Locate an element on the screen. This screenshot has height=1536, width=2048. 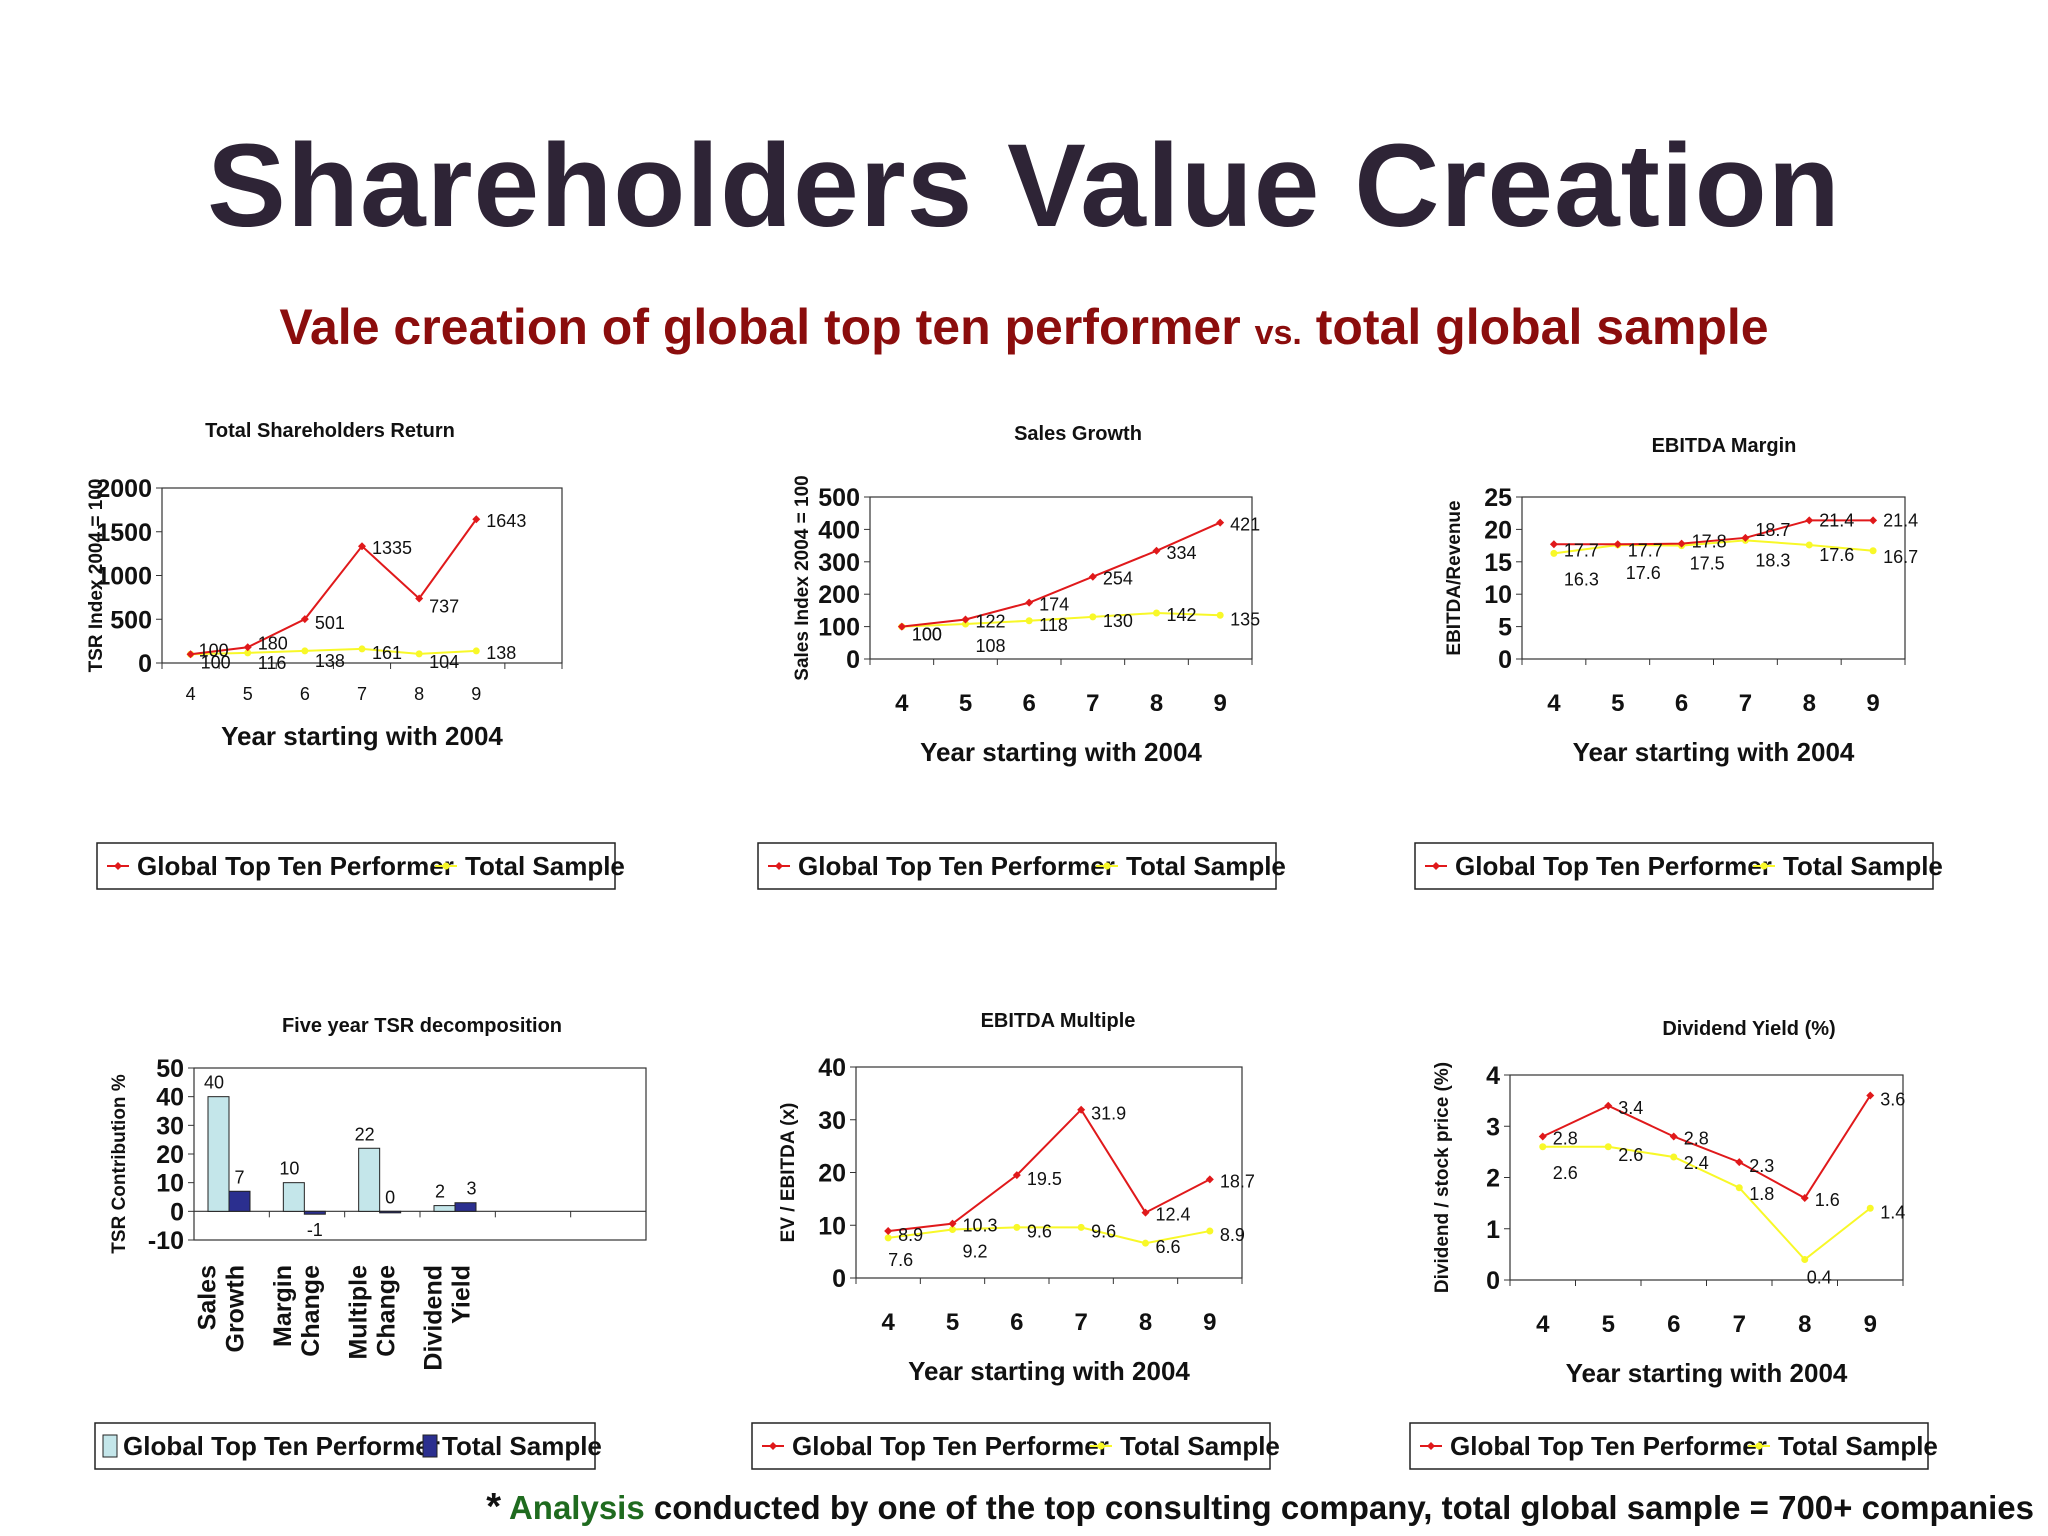
data-label-total-sample: 130 is located at coordinates (1118, 621).